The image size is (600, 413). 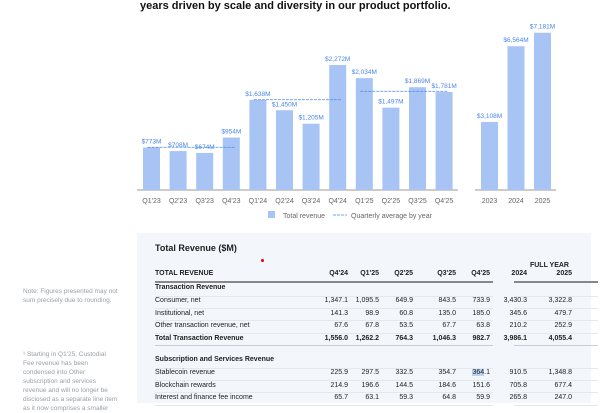 I want to click on cell-value: 60.8, so click(x=406, y=313).